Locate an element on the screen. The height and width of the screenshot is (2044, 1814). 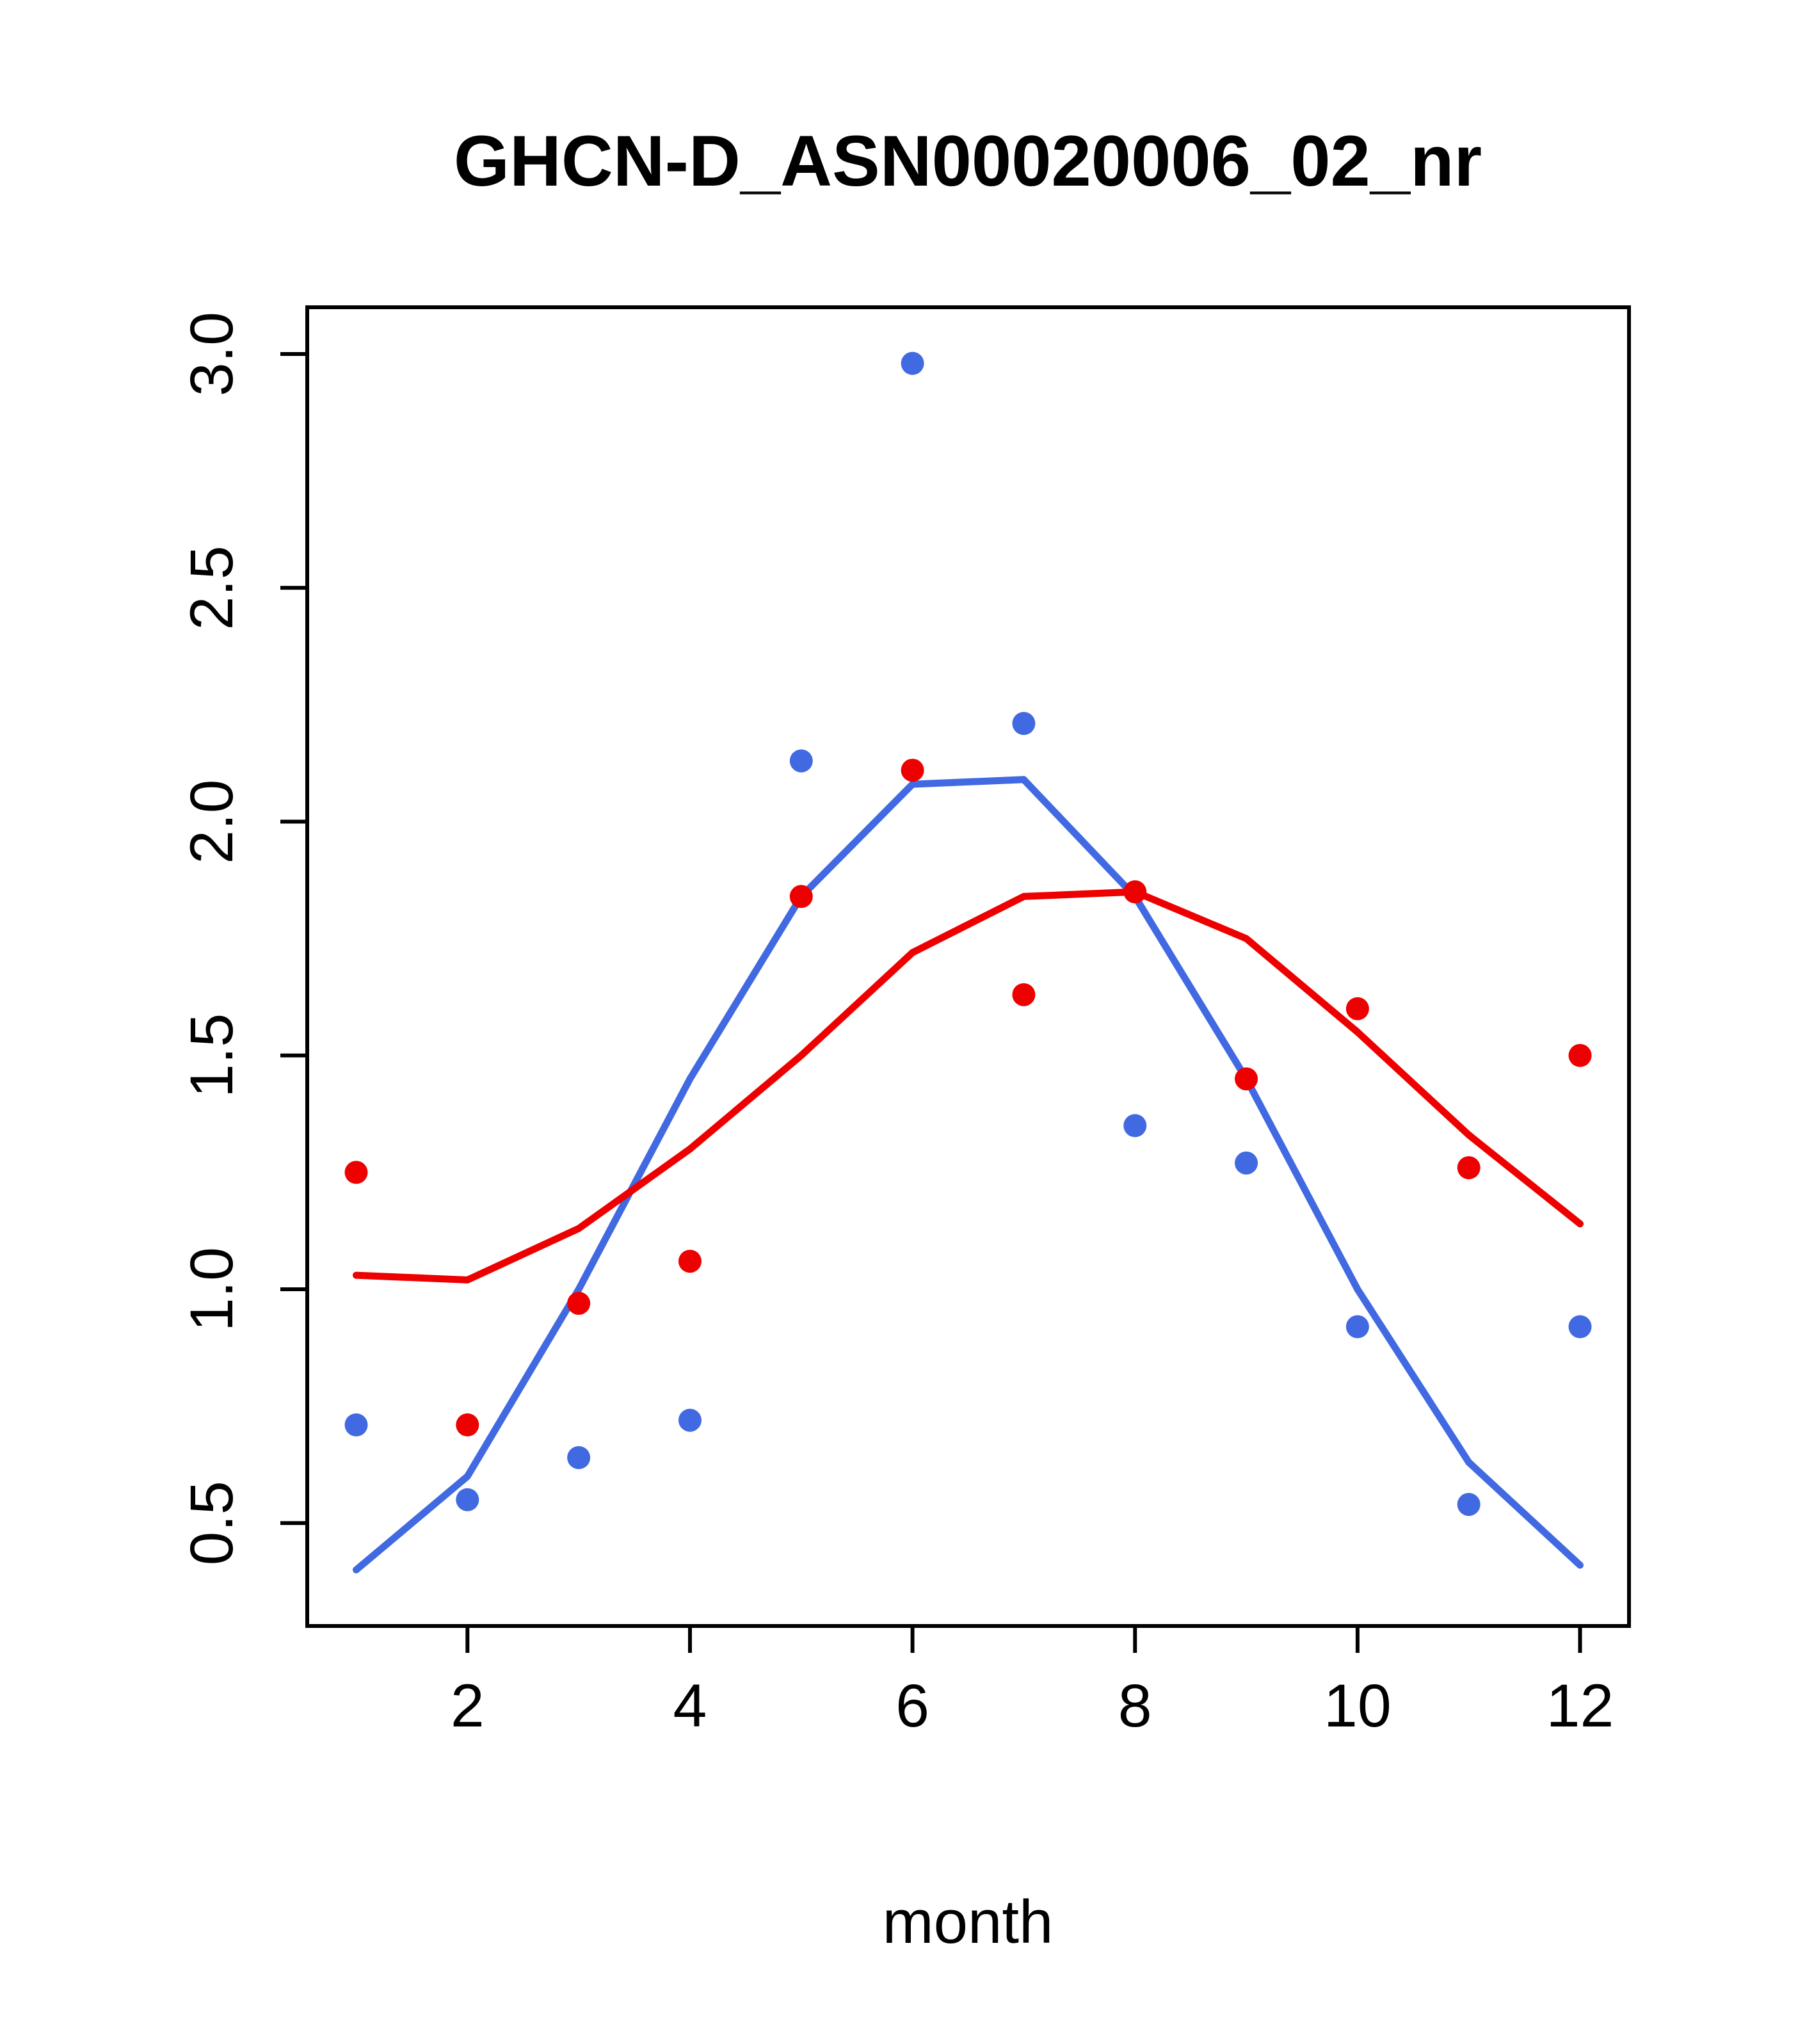
y-tick-label: 2.5 is located at coordinates (212, 587).